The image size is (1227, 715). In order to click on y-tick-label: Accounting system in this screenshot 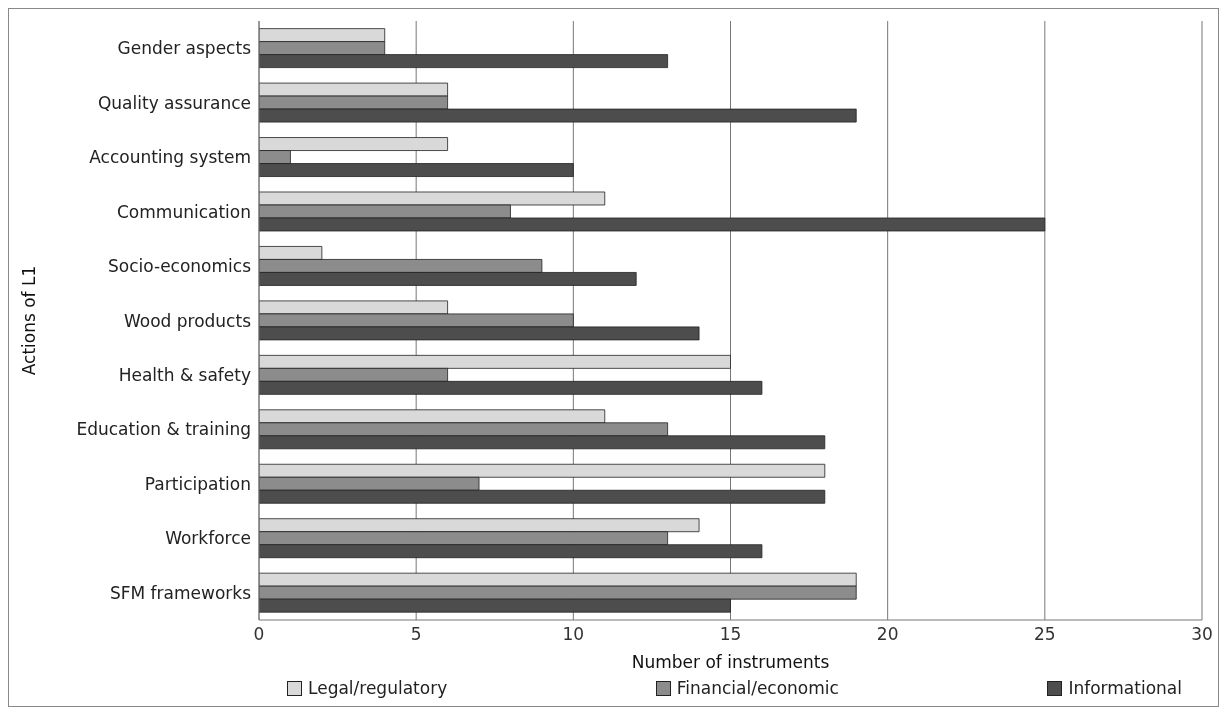, I will do `click(170, 157)`.